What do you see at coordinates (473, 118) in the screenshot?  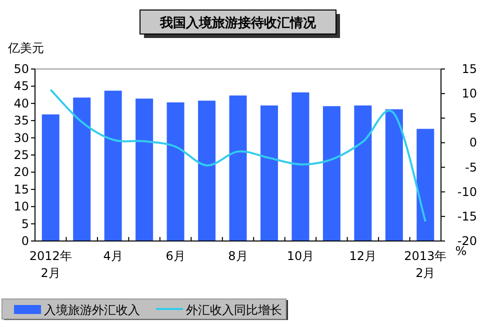 I see `y2-tick-label: 5` at bounding box center [473, 118].